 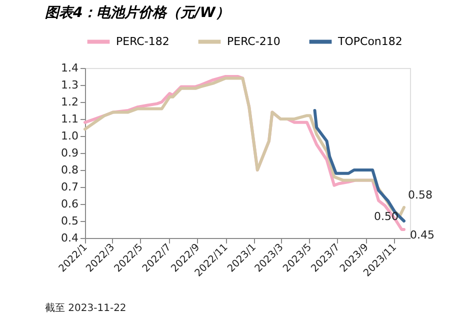 What do you see at coordinates (69, 187) in the screenshot?
I see `y-tick-label: 0.7` at bounding box center [69, 187].